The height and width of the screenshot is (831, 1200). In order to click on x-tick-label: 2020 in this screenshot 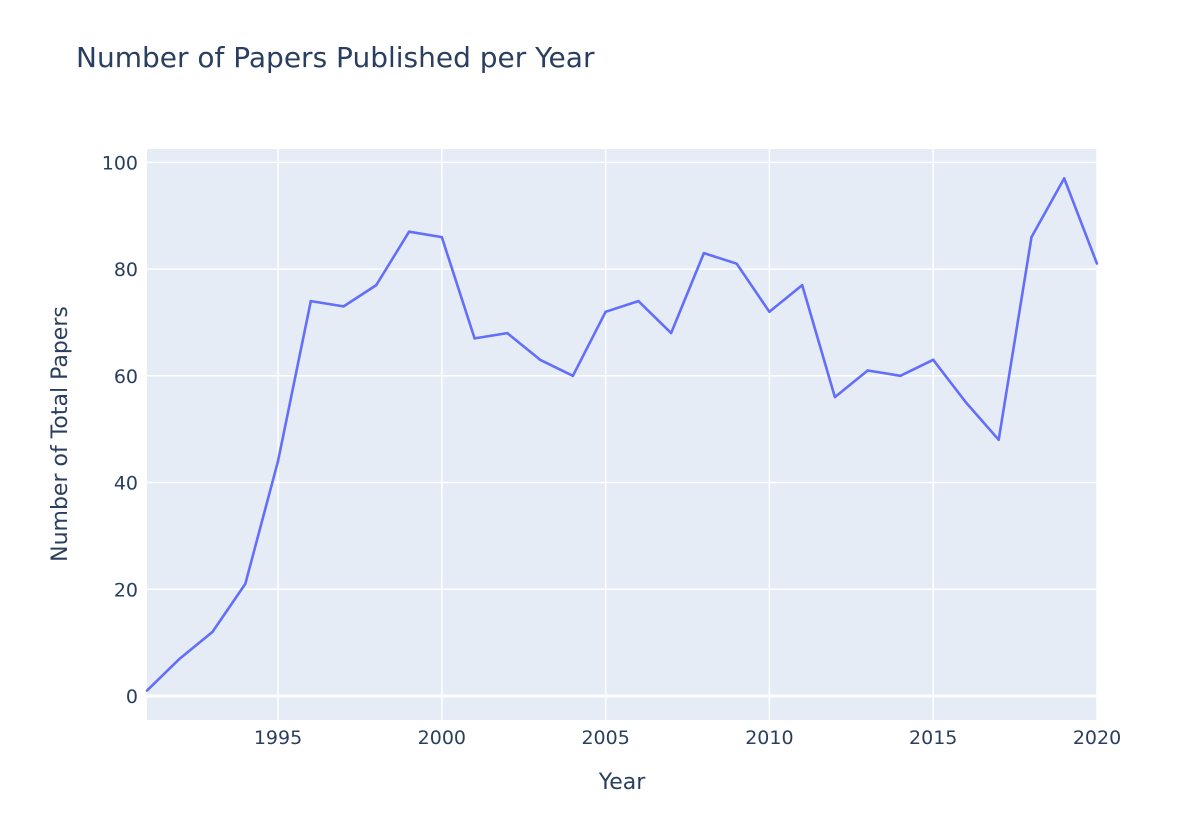, I will do `click(1097, 738)`.